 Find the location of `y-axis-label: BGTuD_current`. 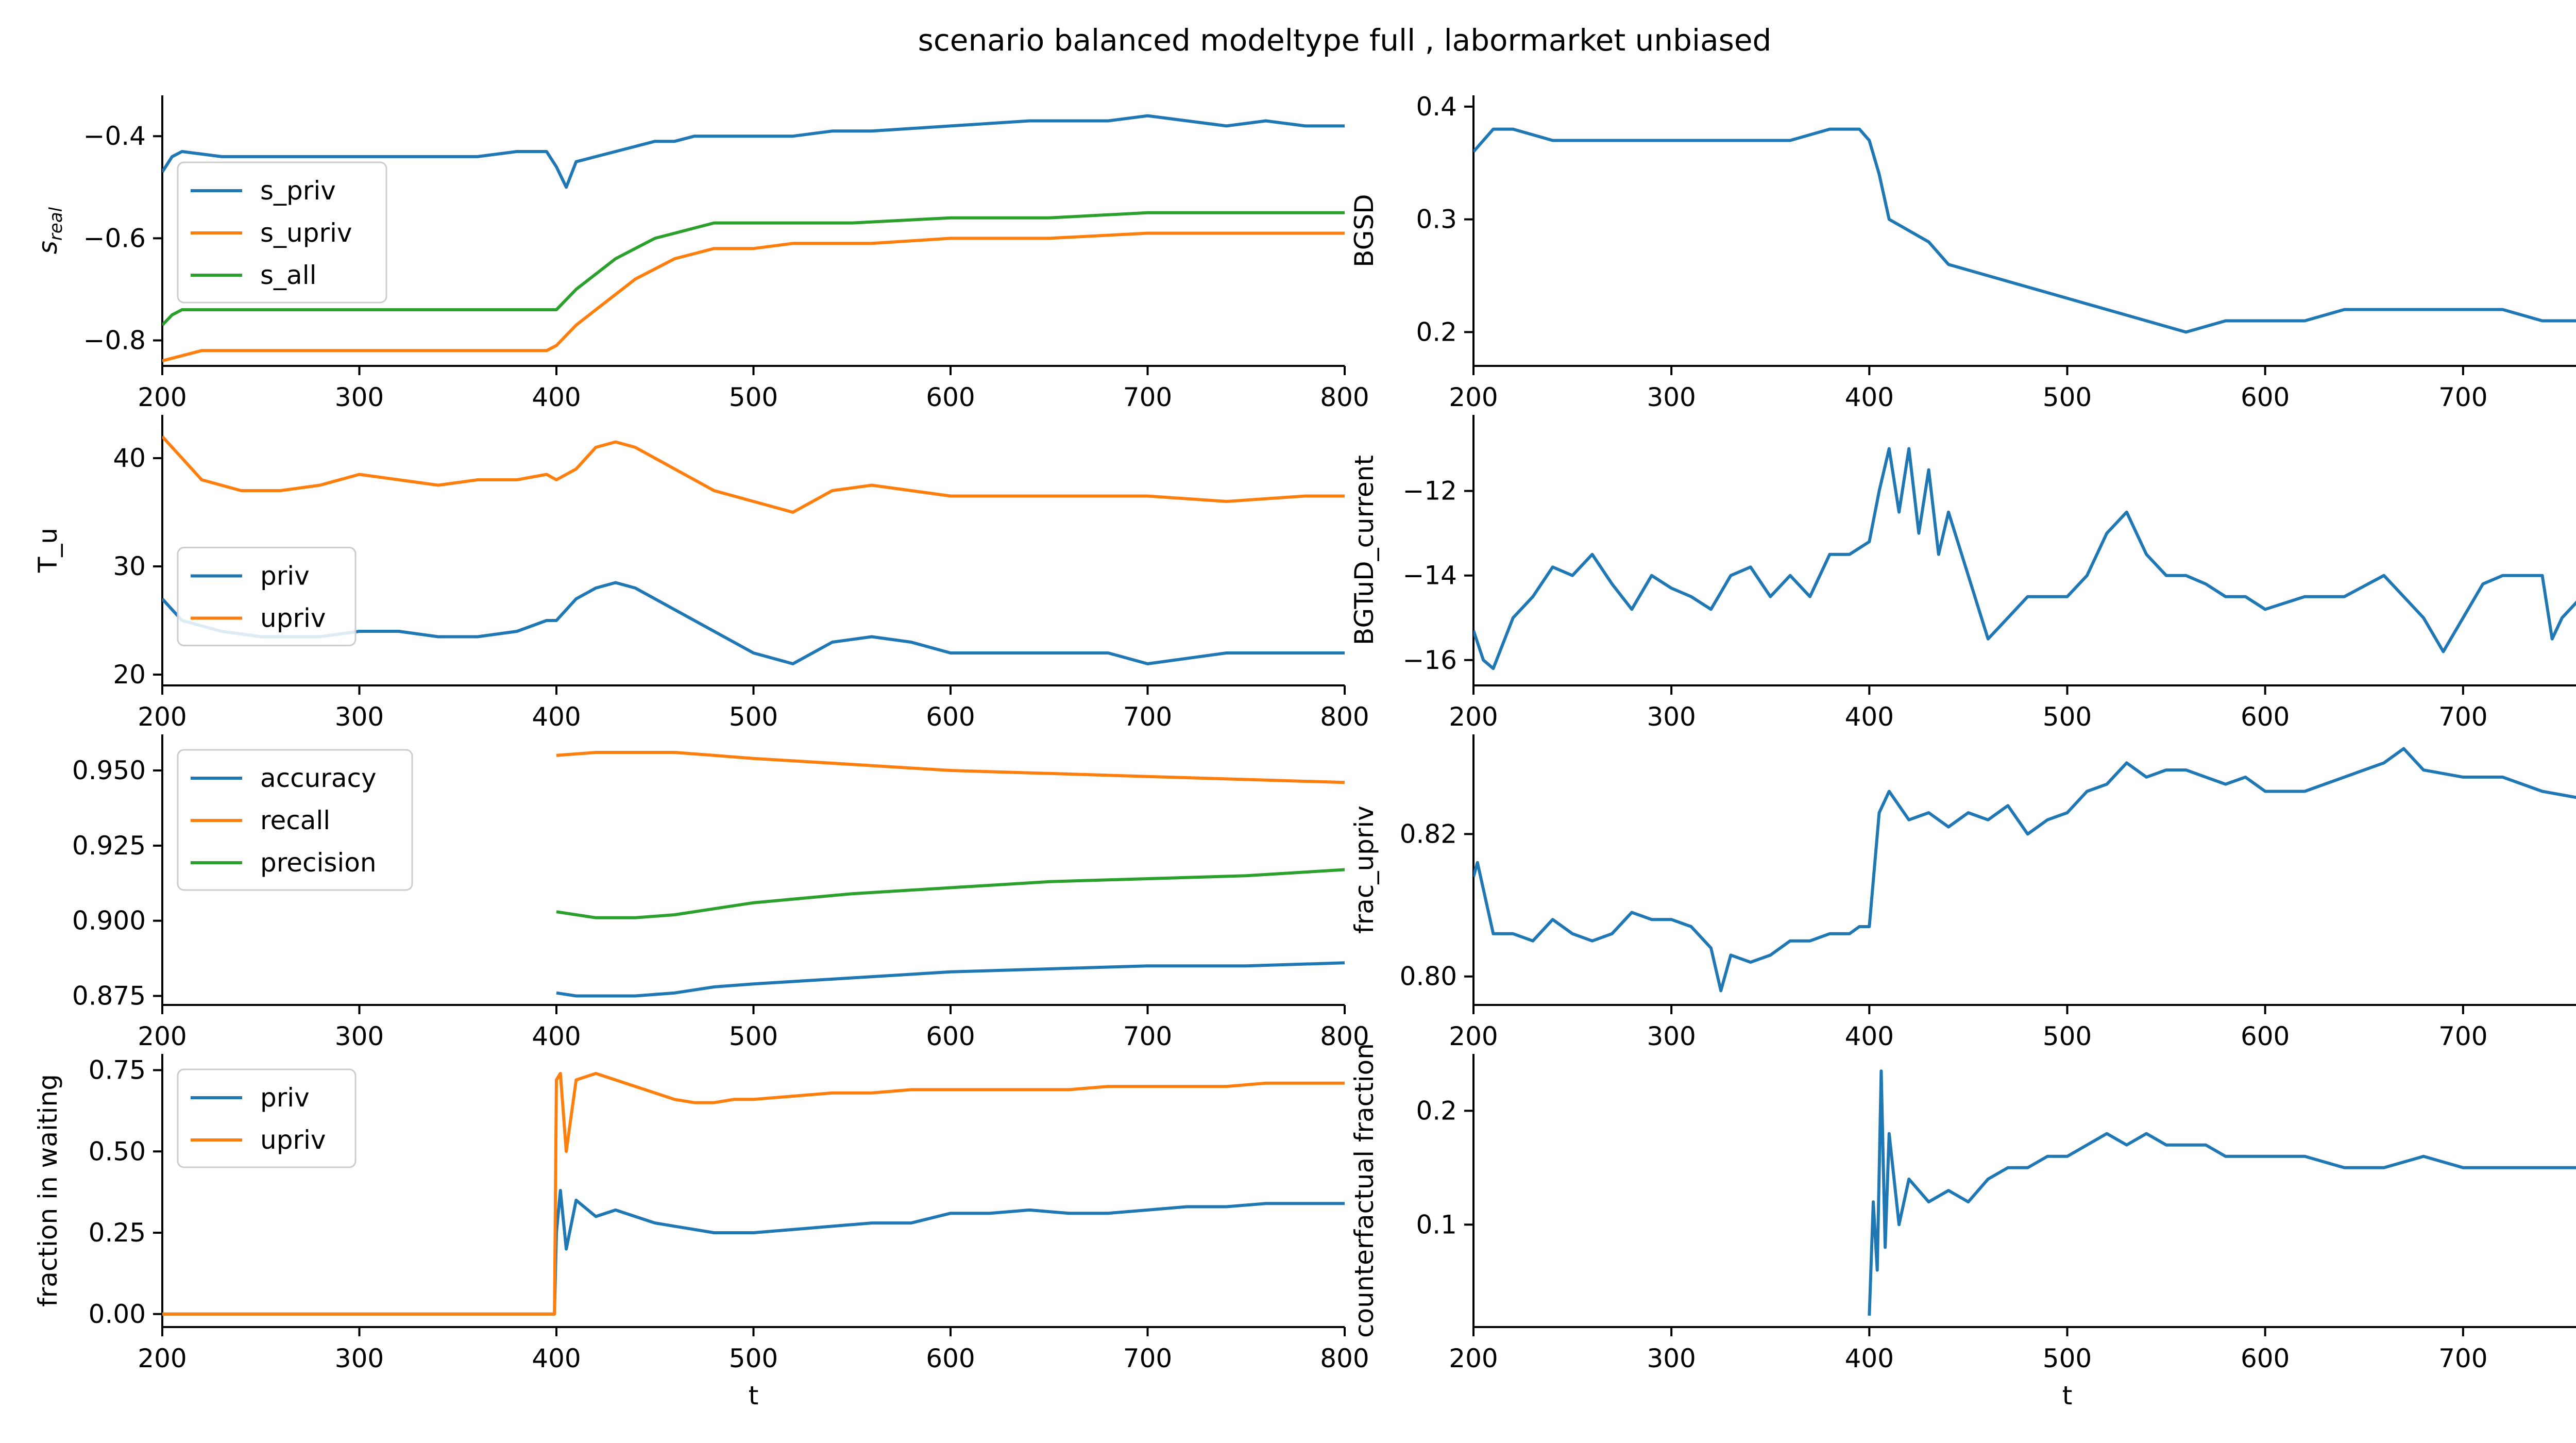

y-axis-label: BGTuD_current is located at coordinates (1364, 550).